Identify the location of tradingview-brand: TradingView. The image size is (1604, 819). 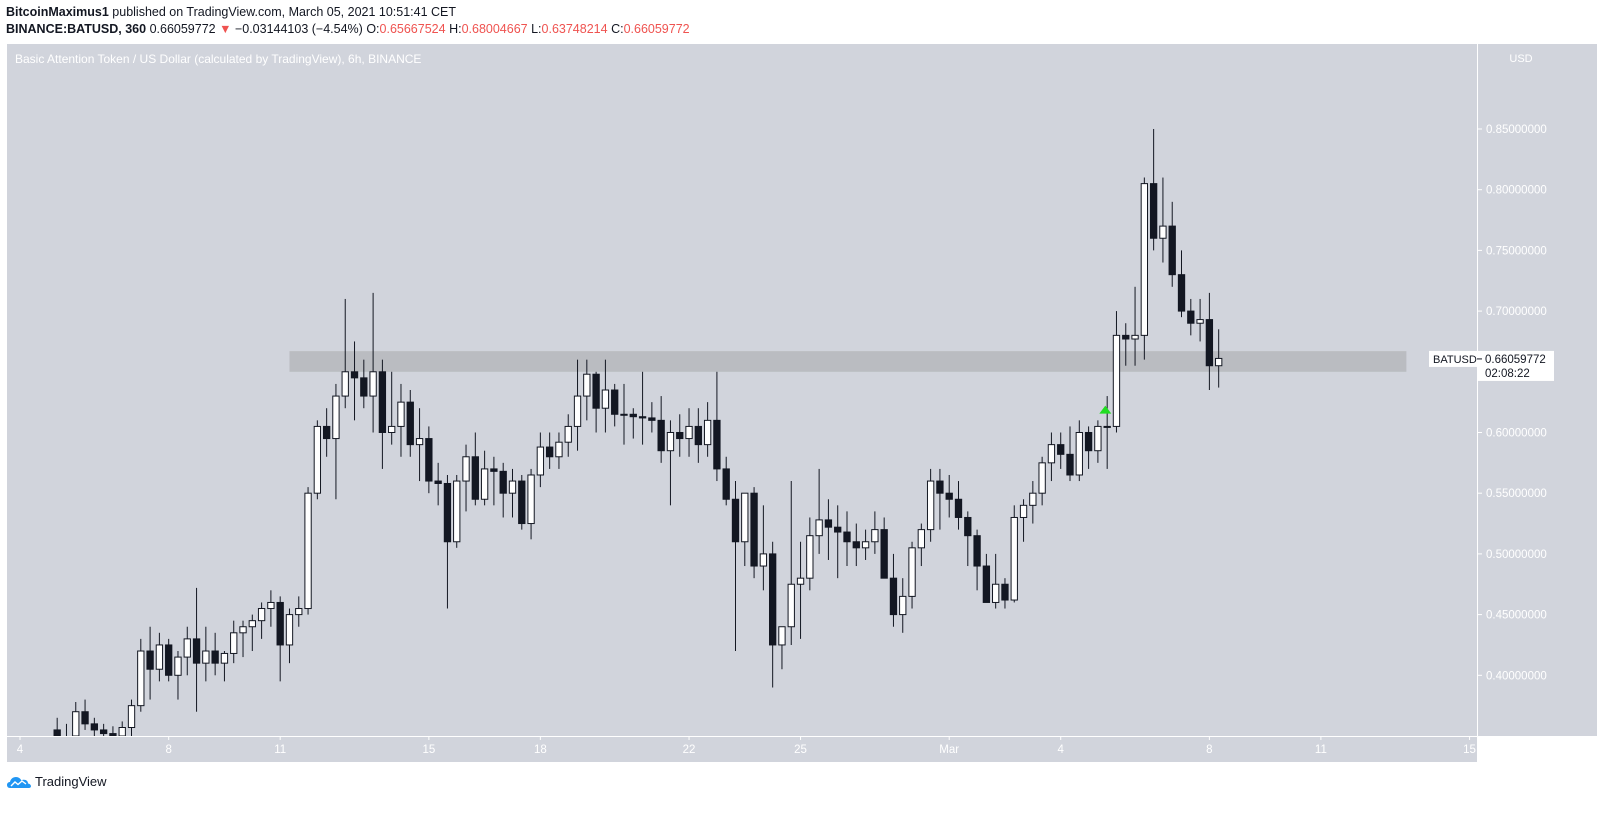
(71, 781).